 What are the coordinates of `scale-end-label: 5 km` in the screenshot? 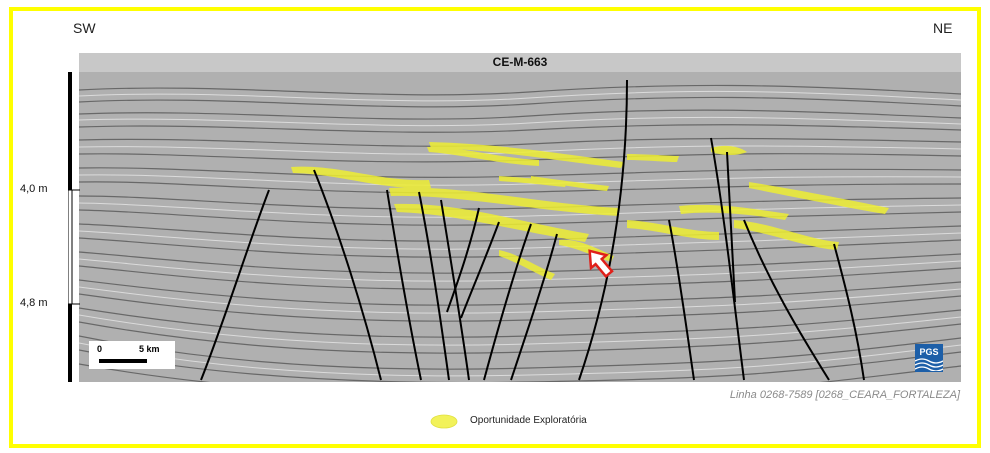 It's located at (149, 349).